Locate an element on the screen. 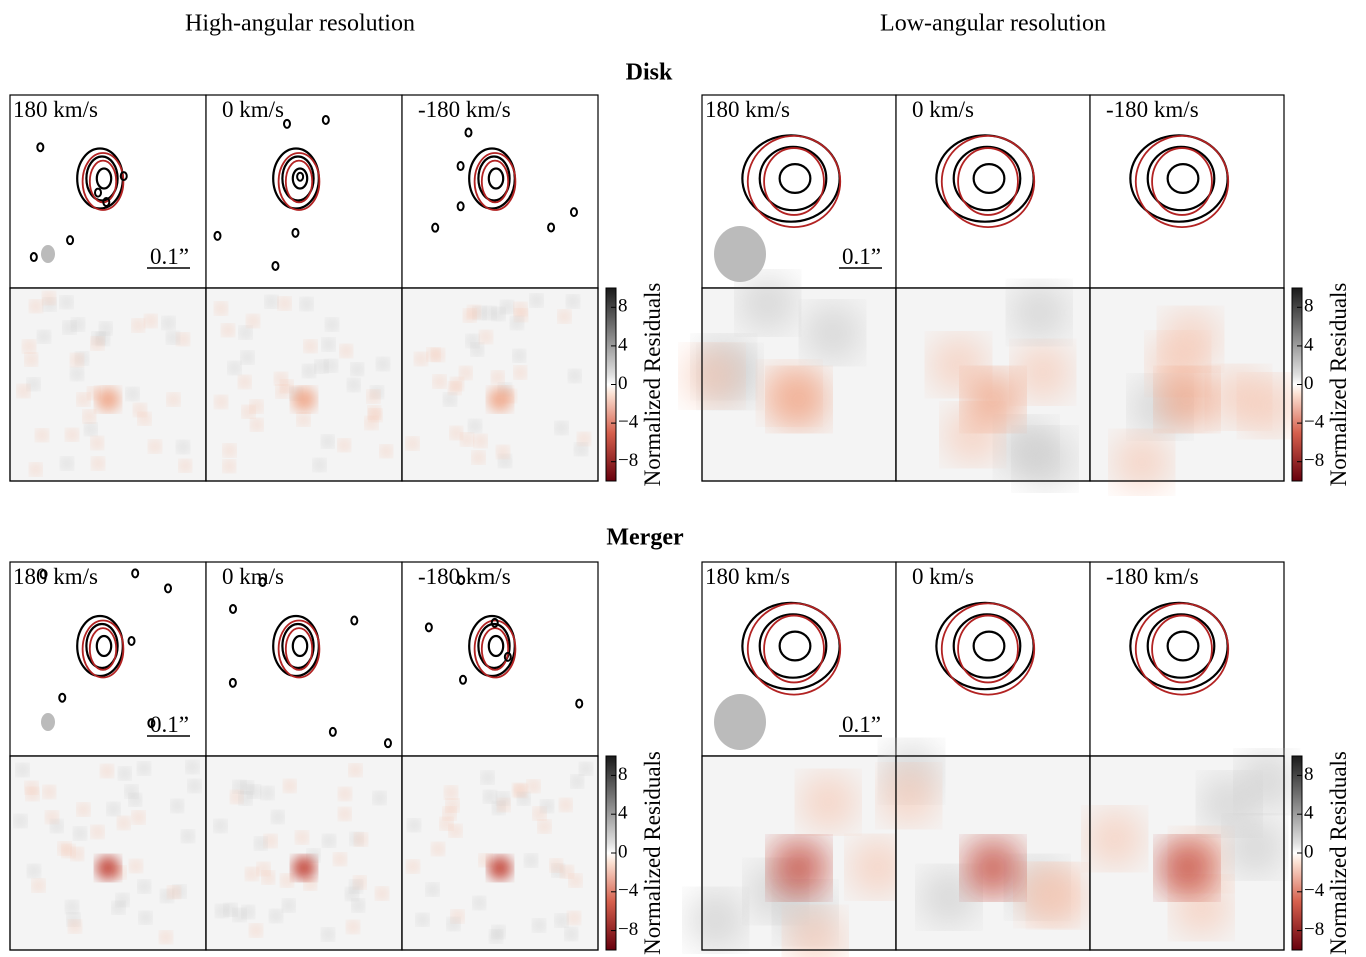 The width and height of the screenshot is (1366, 957). residual-peak is located at coordinates (304, 868).